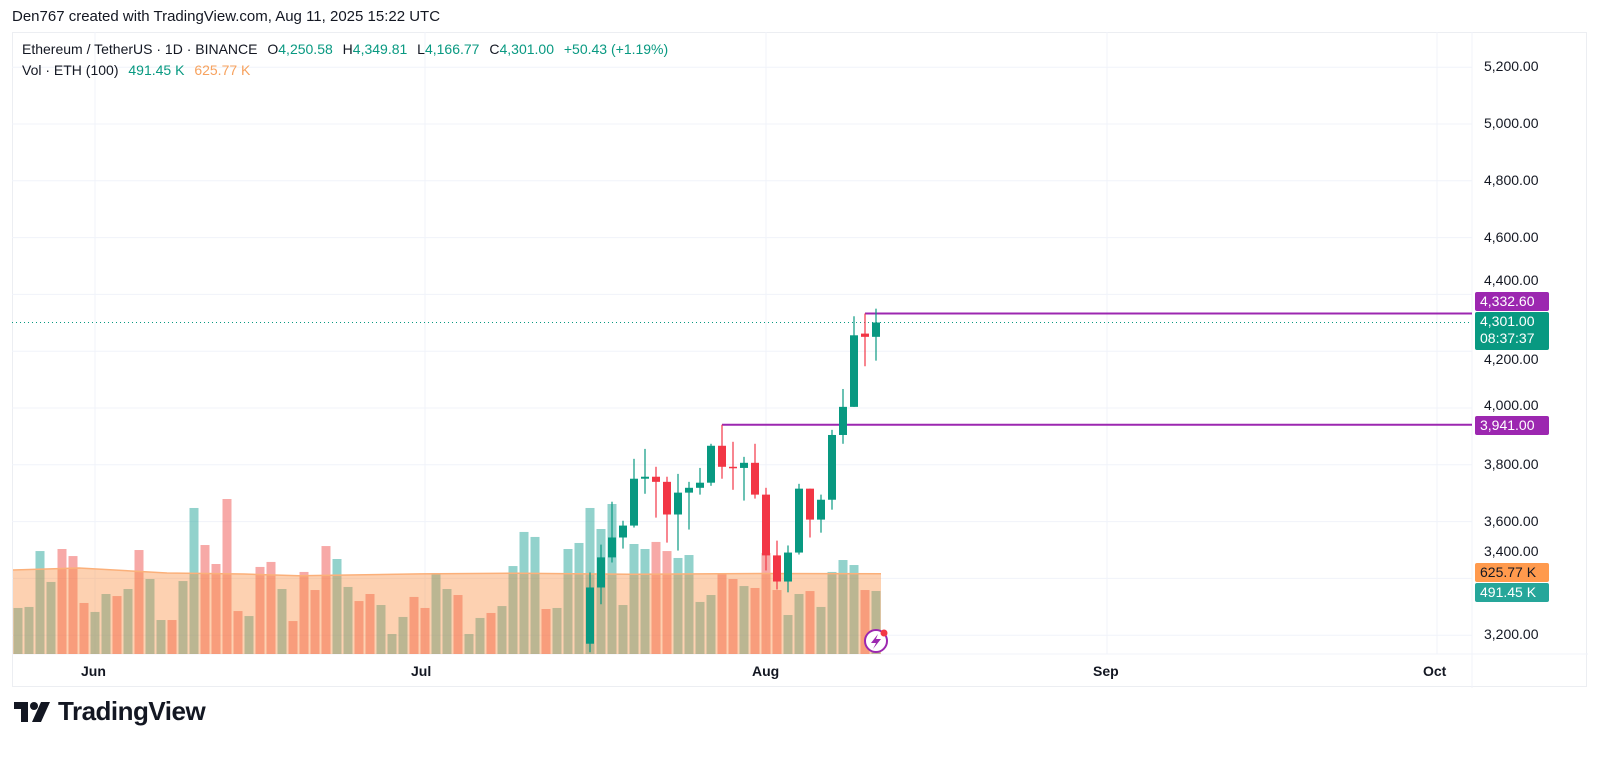 The width and height of the screenshot is (1600, 759). I want to click on volume-ma-line, so click(447, 572).